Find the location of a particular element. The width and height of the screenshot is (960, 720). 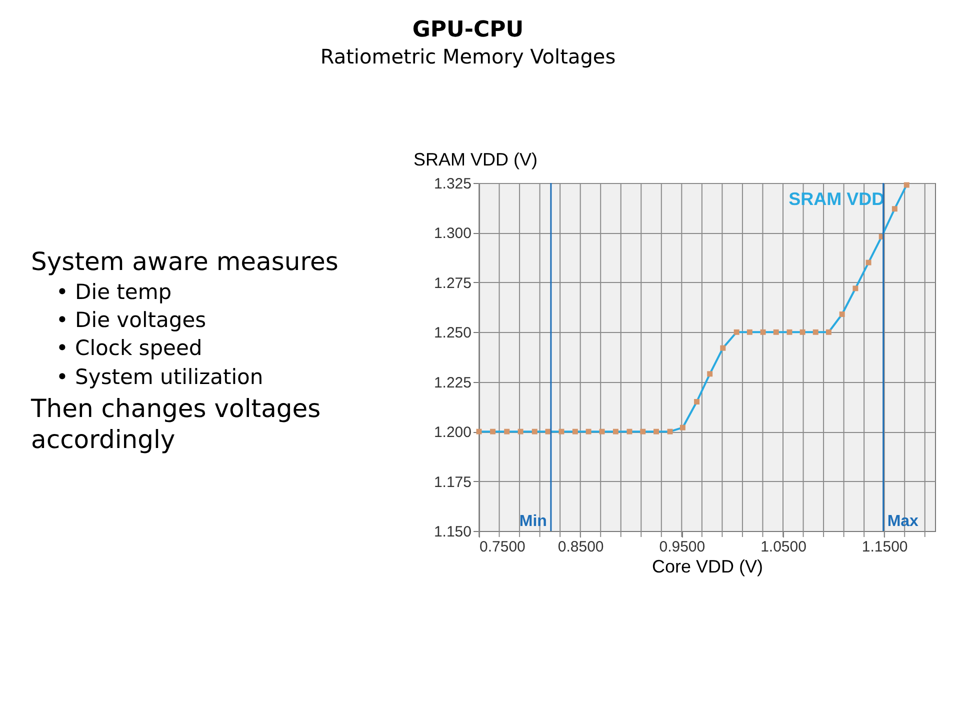

y-tick-label: 1.175 is located at coordinates (453, 482).